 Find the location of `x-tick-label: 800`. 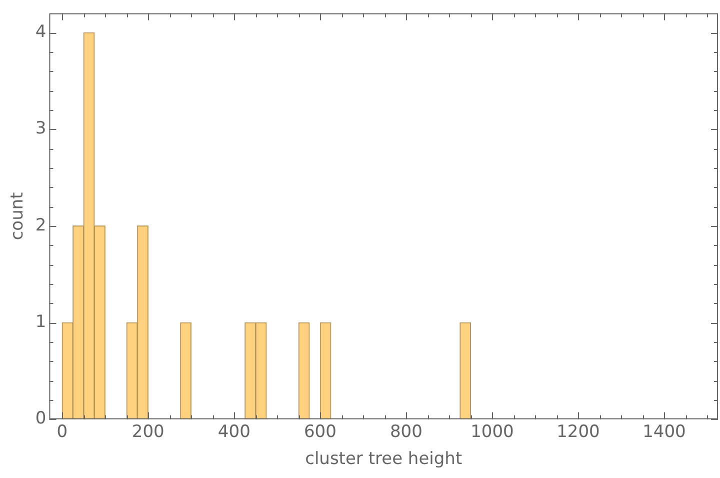

x-tick-label: 800 is located at coordinates (406, 432).